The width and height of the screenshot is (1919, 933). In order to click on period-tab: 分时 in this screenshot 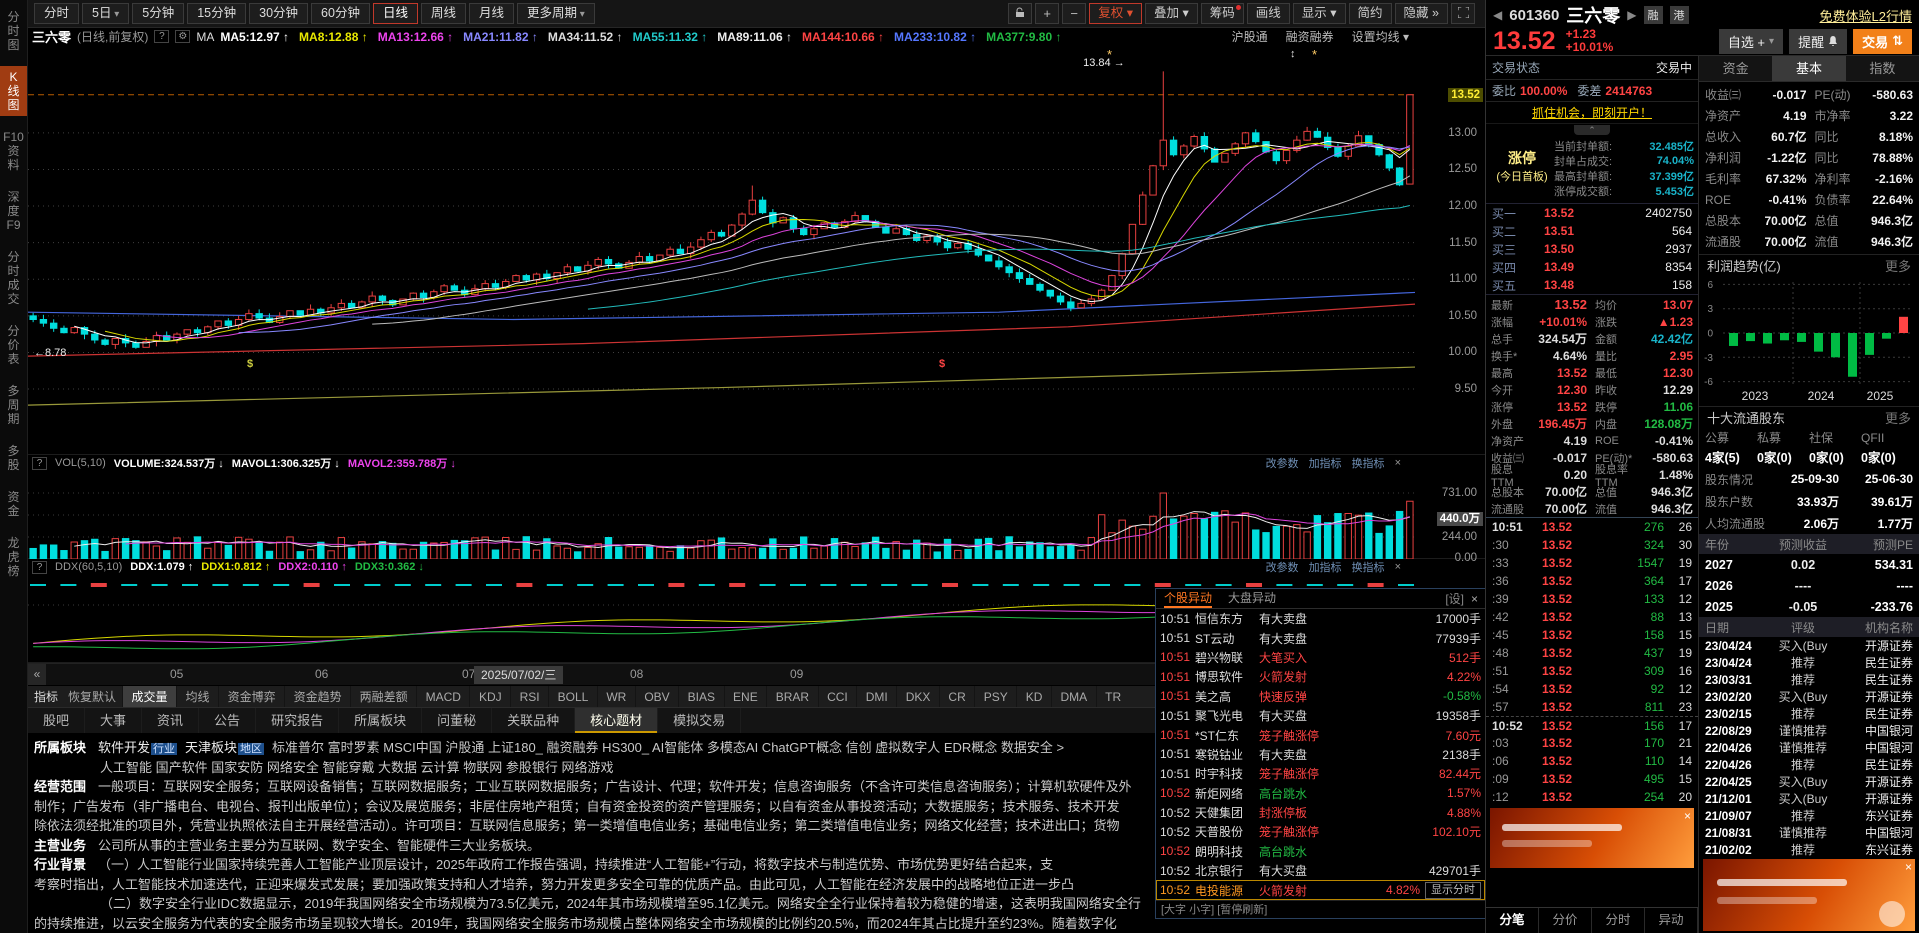, I will do `click(57, 13)`.